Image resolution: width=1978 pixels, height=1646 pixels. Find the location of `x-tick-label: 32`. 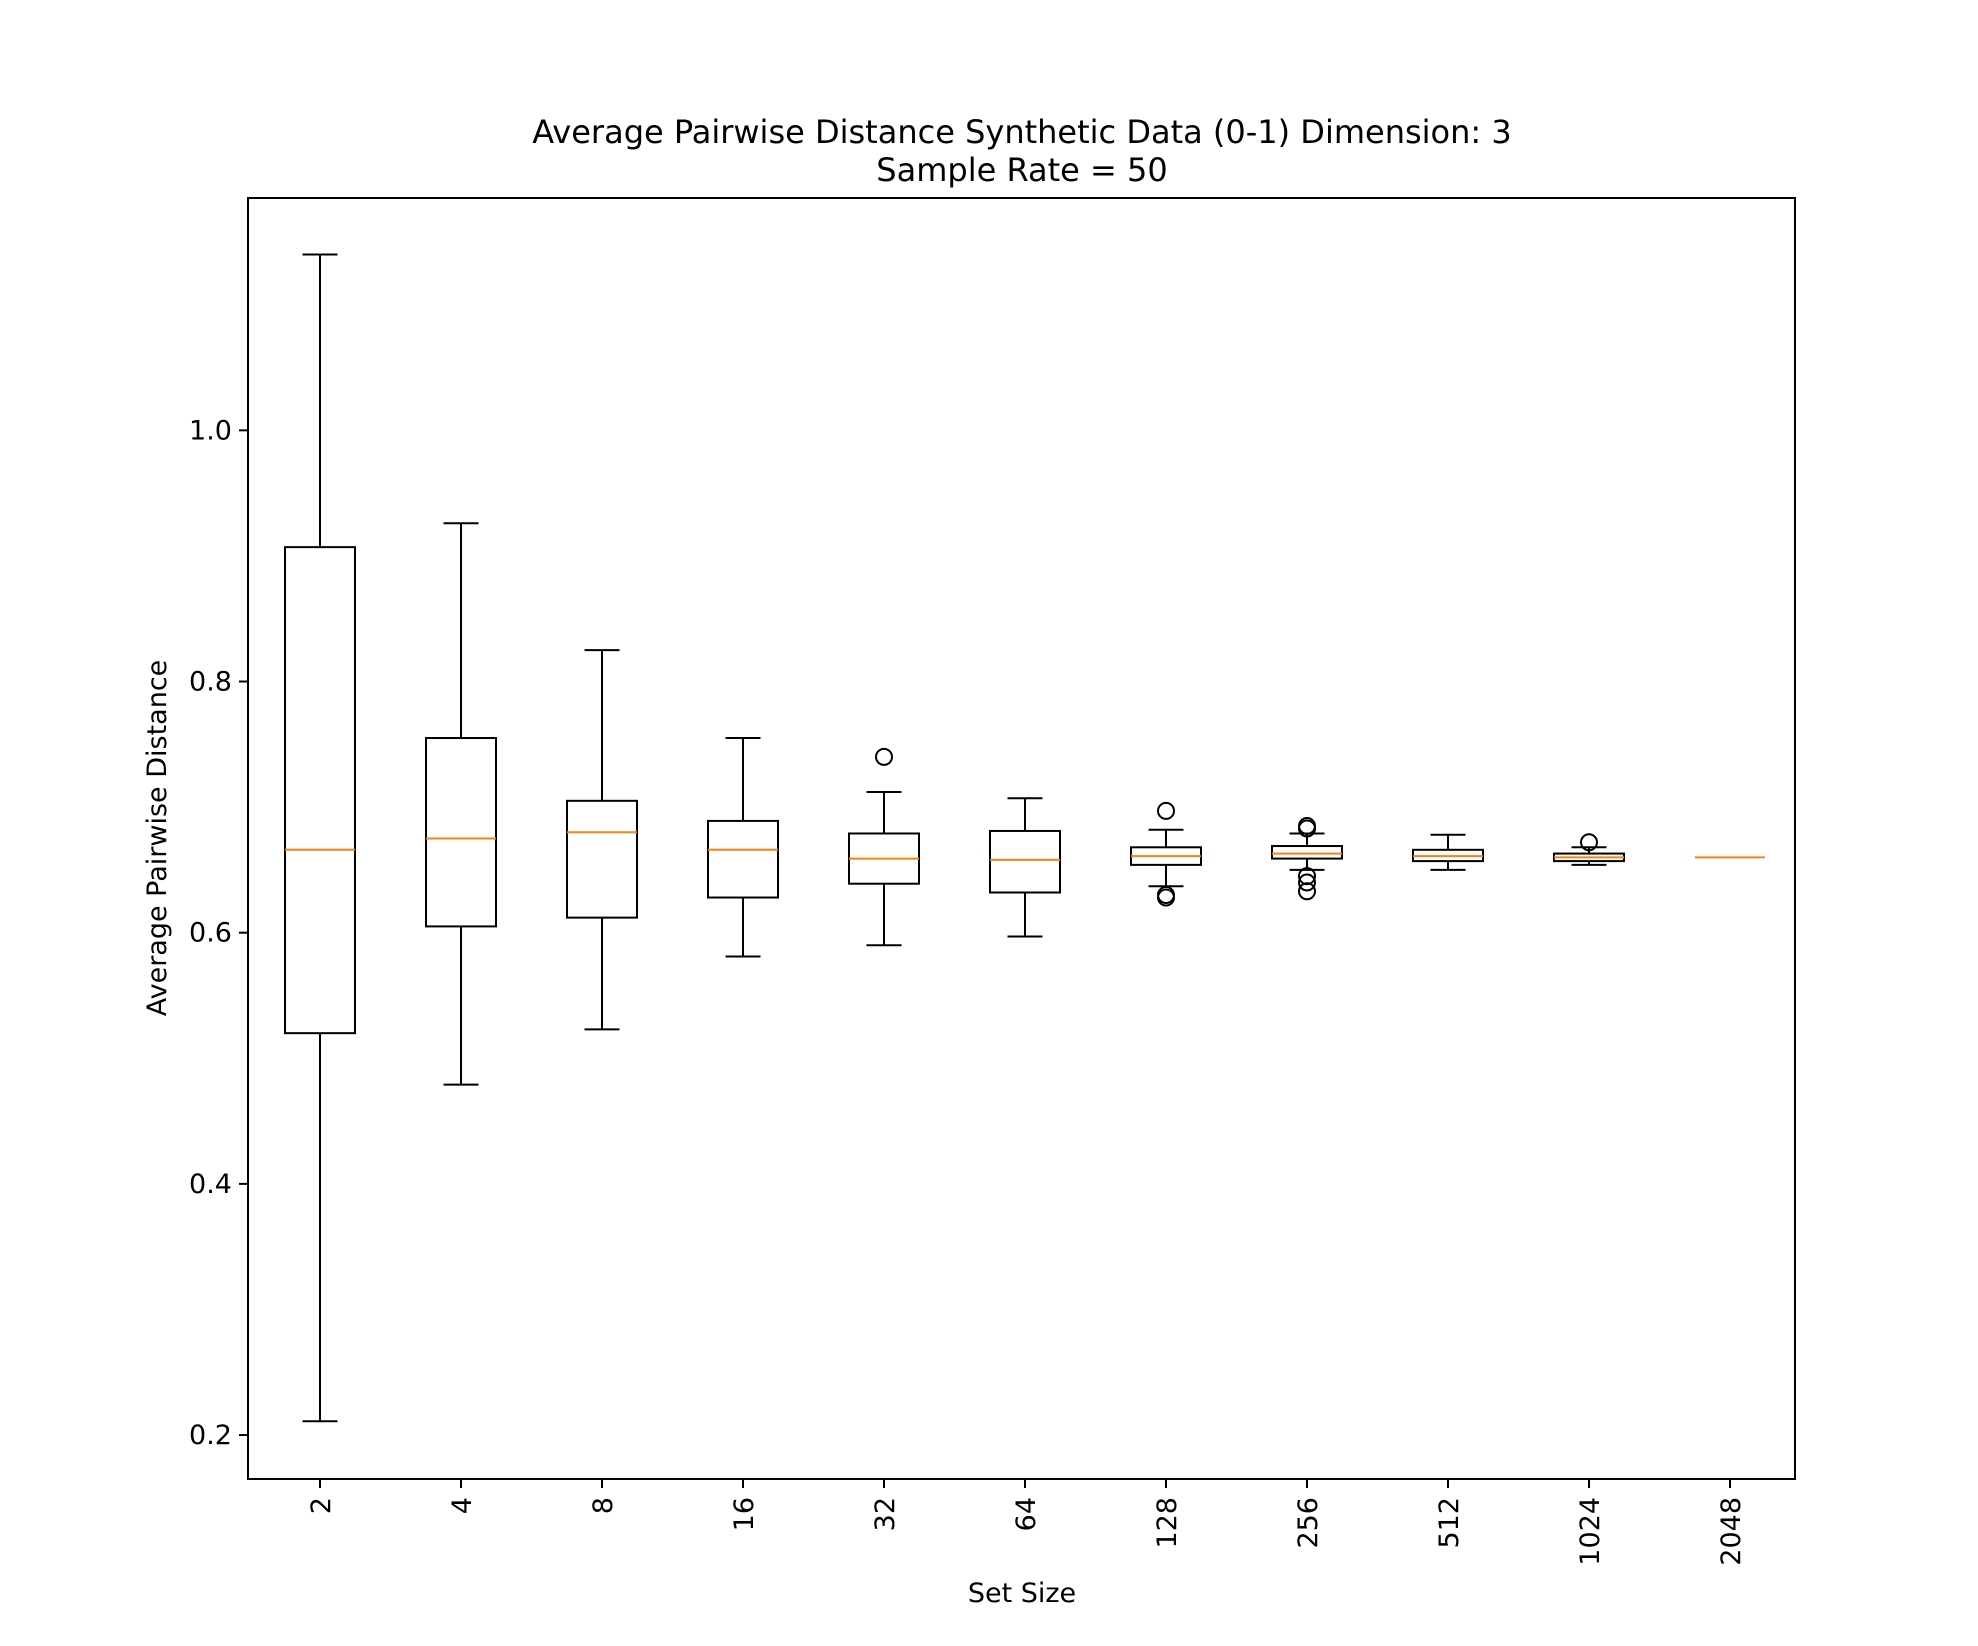

x-tick-label: 32 is located at coordinates (885, 1514).